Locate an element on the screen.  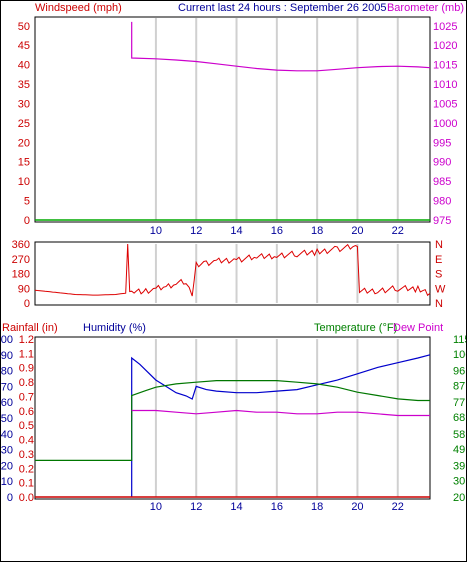
temperature-tick-label: 39 is located at coordinates (459, 466).